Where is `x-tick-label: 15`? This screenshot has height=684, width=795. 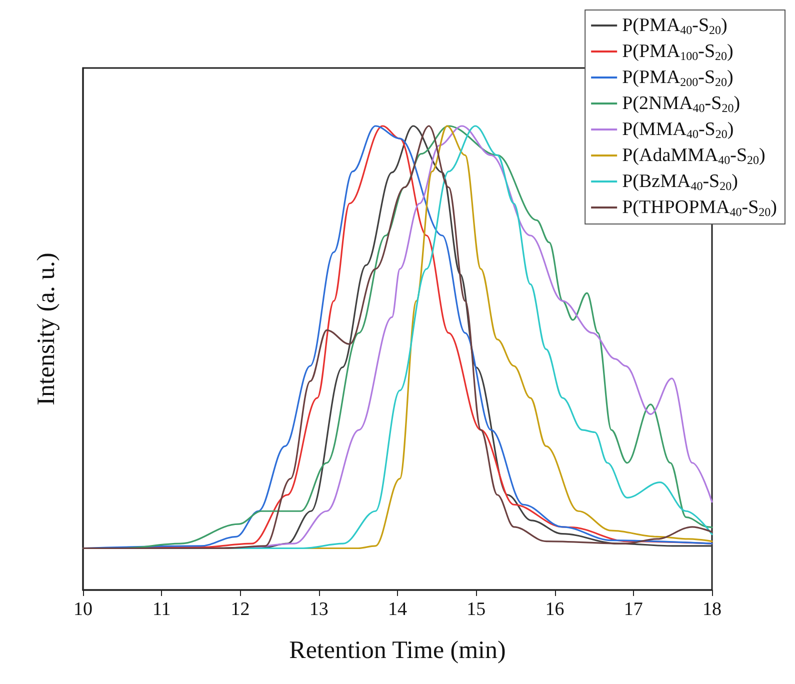
x-tick-label: 15 is located at coordinates (476, 609).